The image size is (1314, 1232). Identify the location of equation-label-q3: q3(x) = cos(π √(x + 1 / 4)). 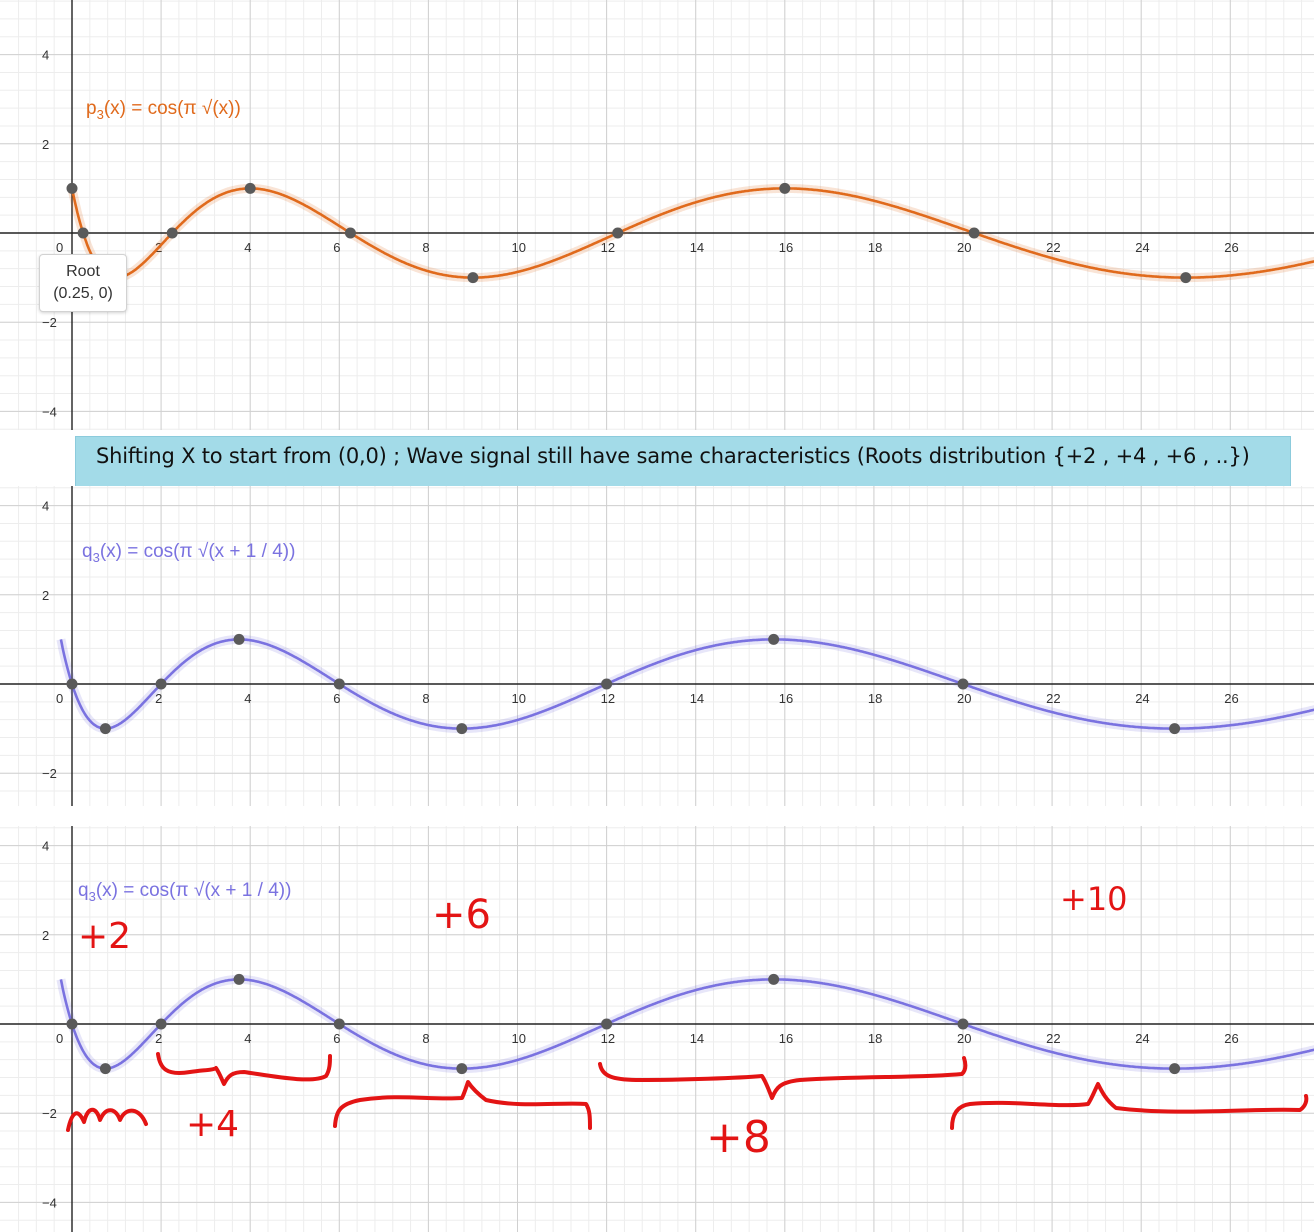
(188, 553).